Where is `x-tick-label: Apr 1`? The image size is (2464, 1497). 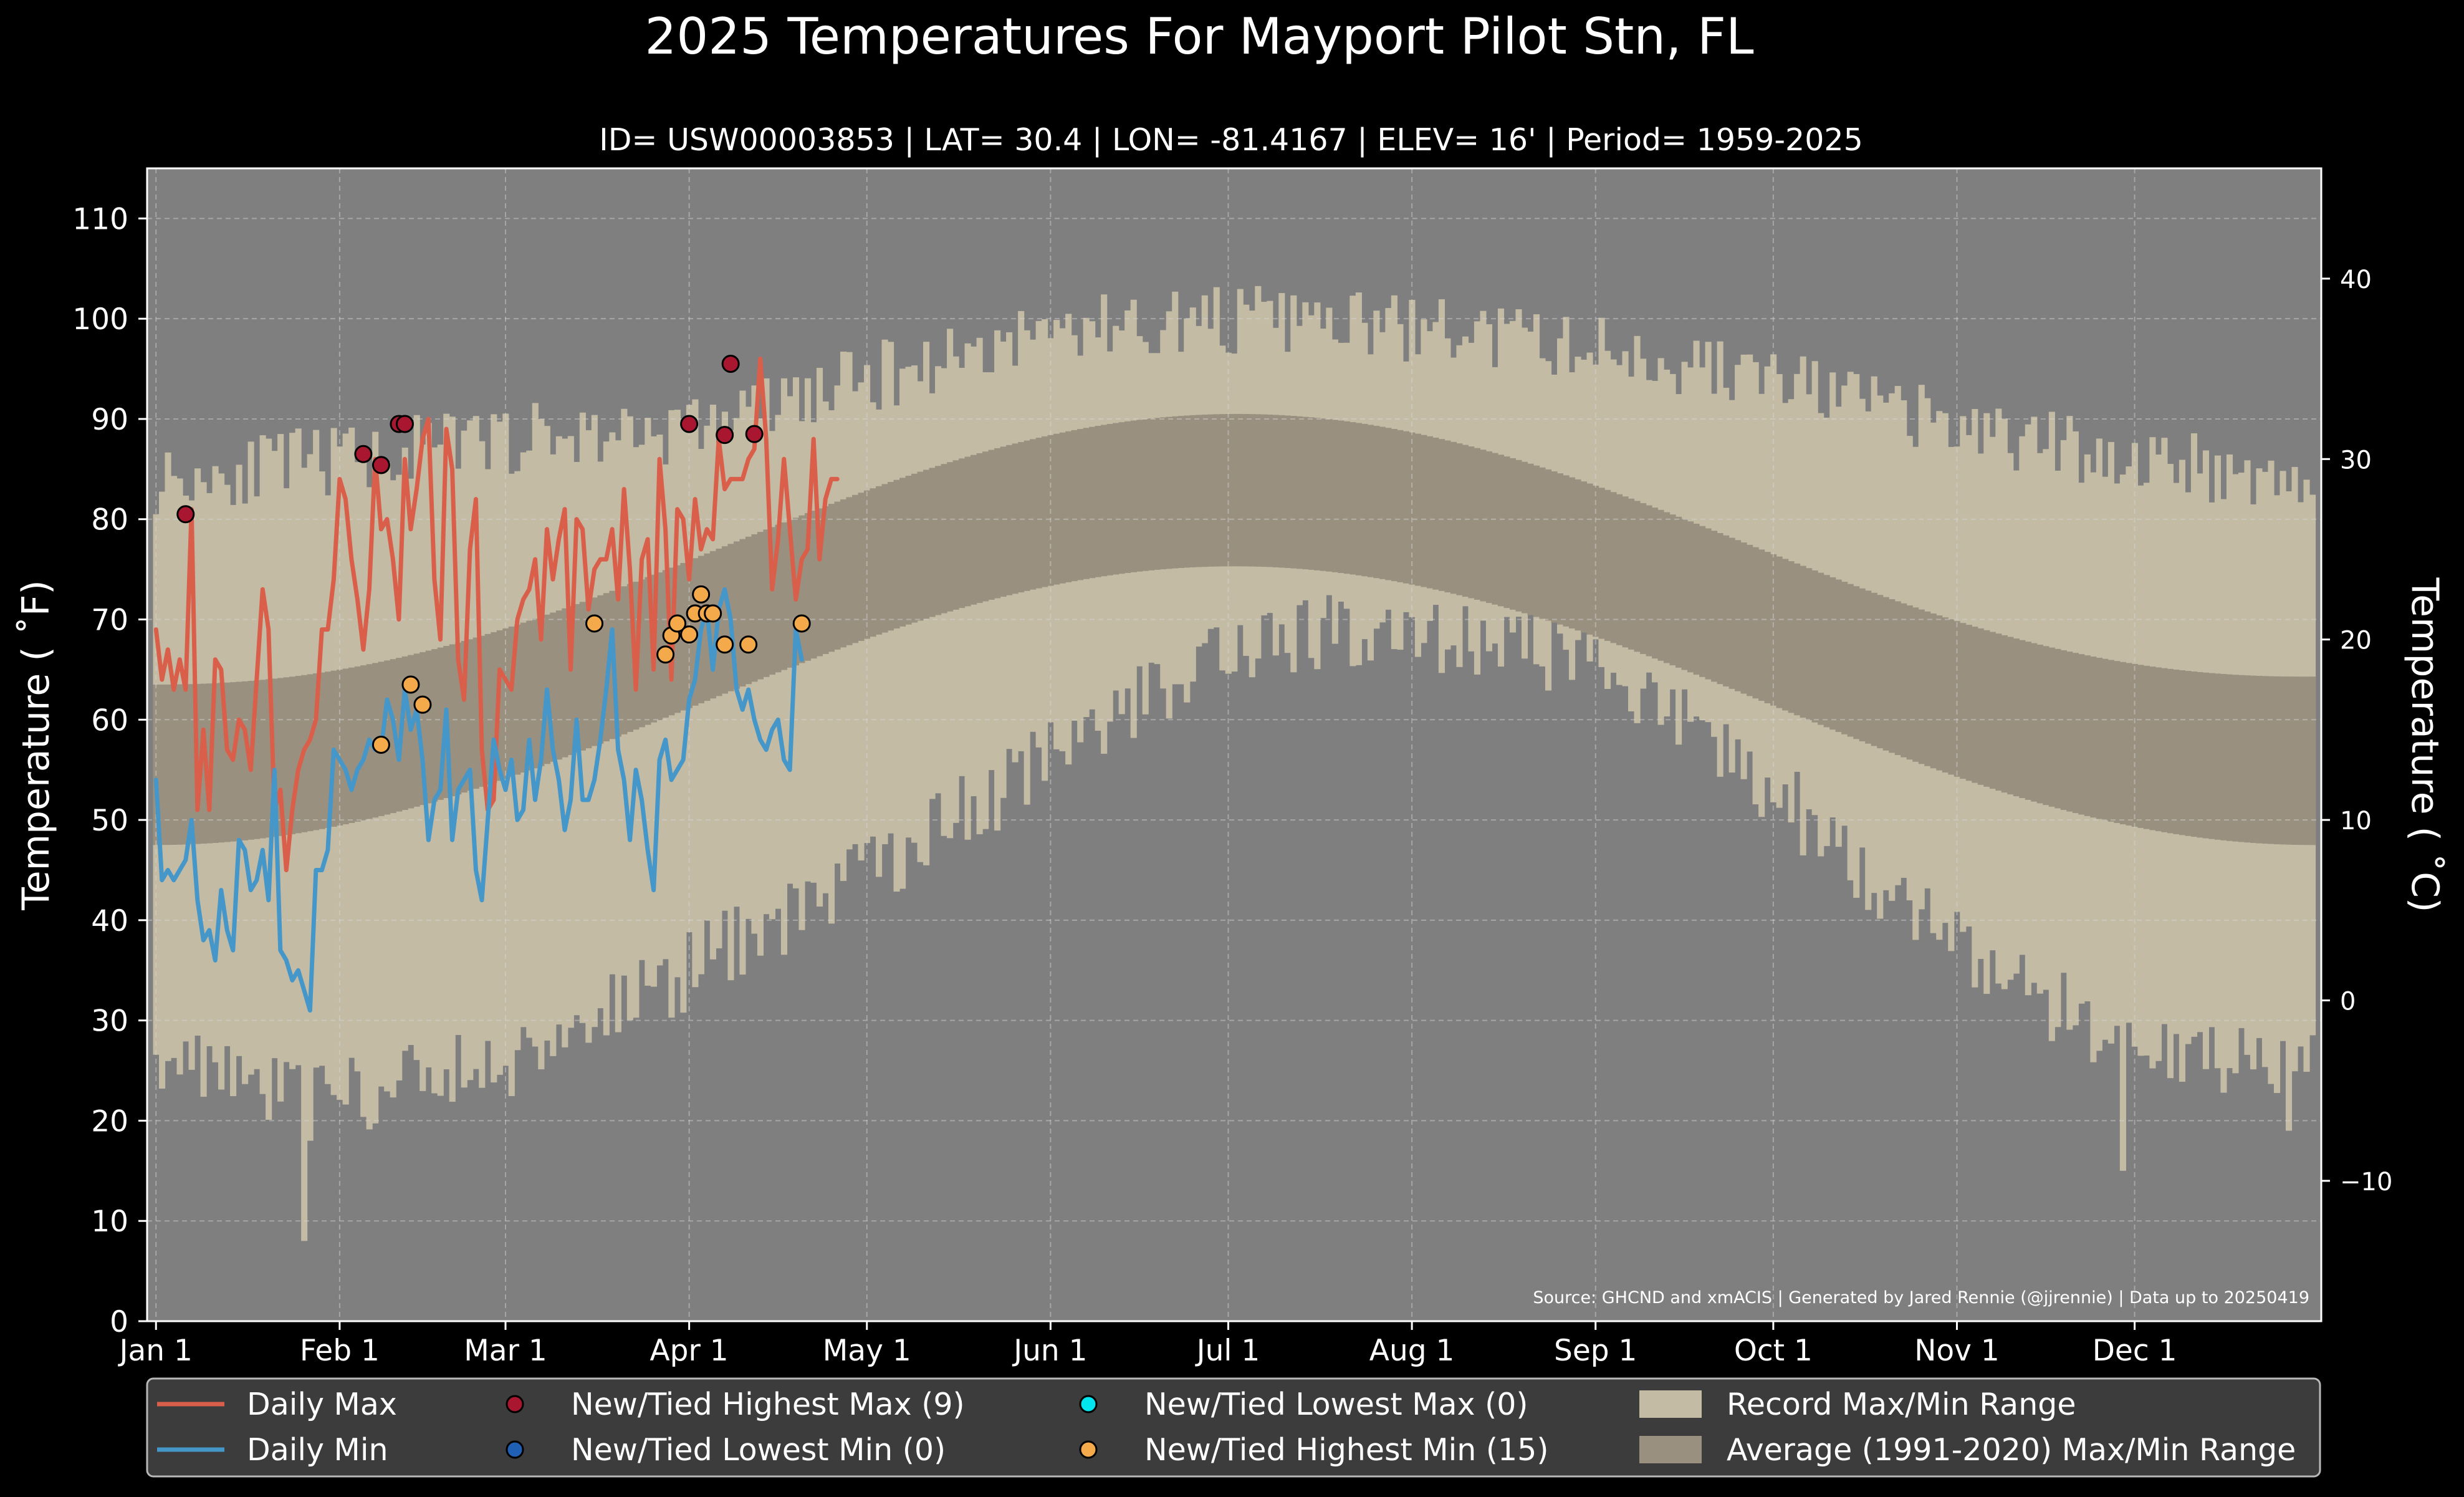
x-tick-label: Apr 1 is located at coordinates (690, 1351).